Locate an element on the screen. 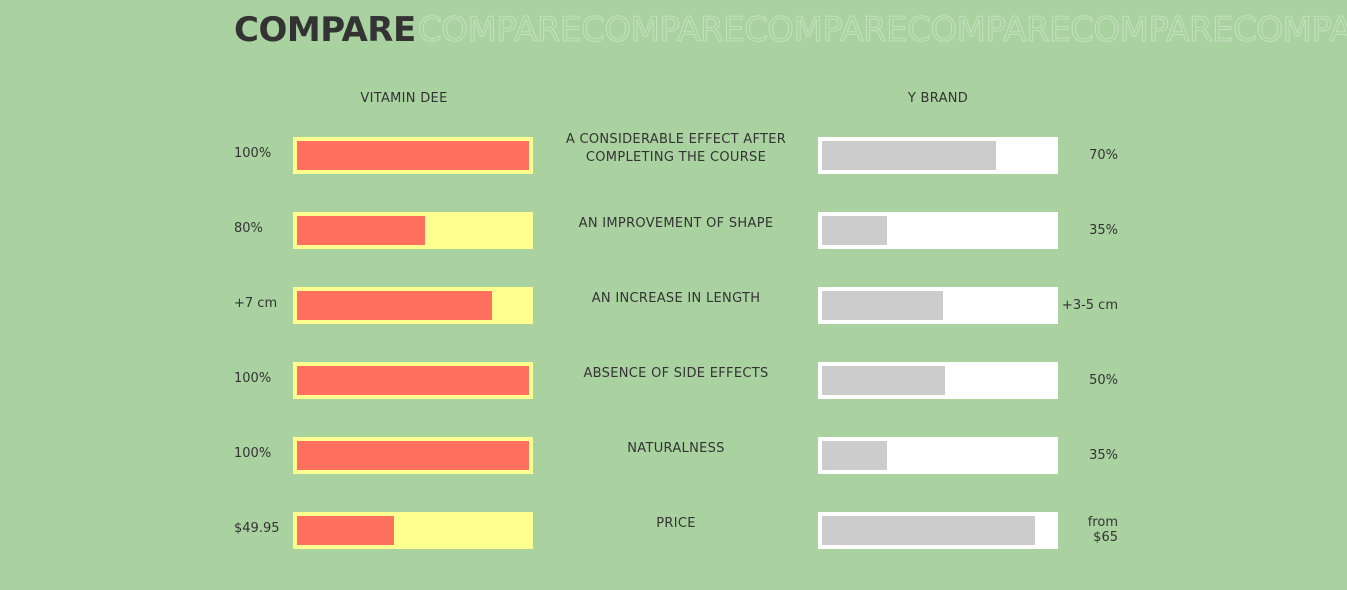  right-value: 70% is located at coordinates (1103, 155).